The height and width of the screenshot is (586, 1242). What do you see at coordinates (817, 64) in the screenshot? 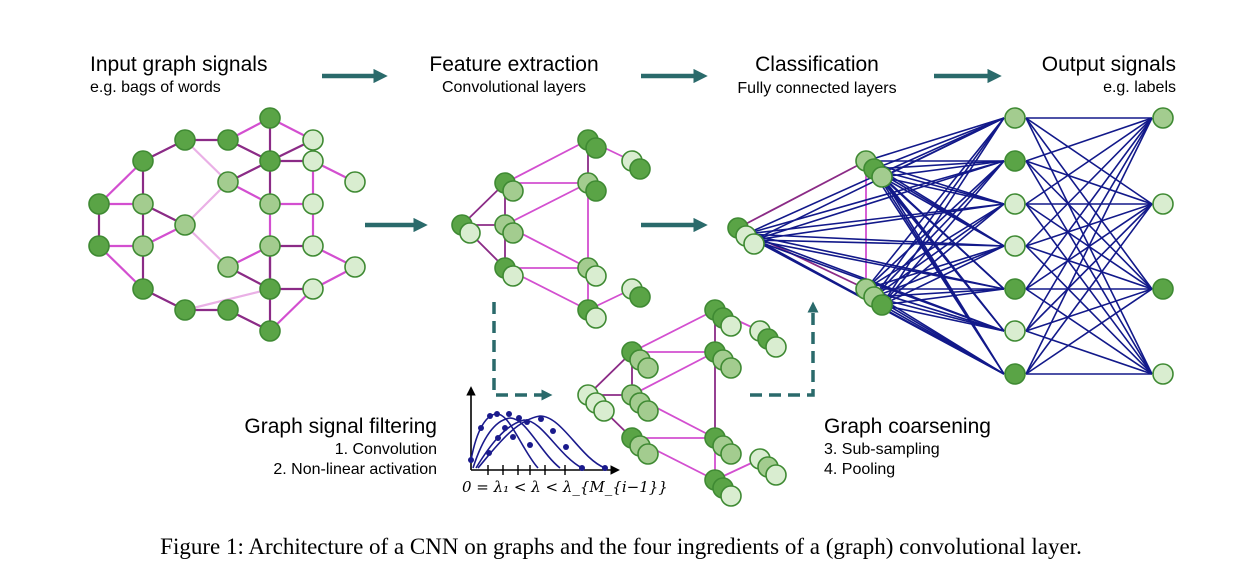
I see `classification-title: Classification` at bounding box center [817, 64].